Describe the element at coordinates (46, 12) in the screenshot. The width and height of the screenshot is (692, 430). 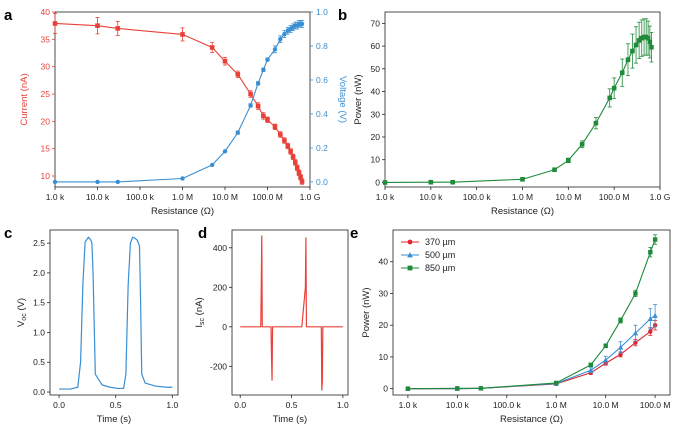
I see `y-tick-label: 40` at that location.